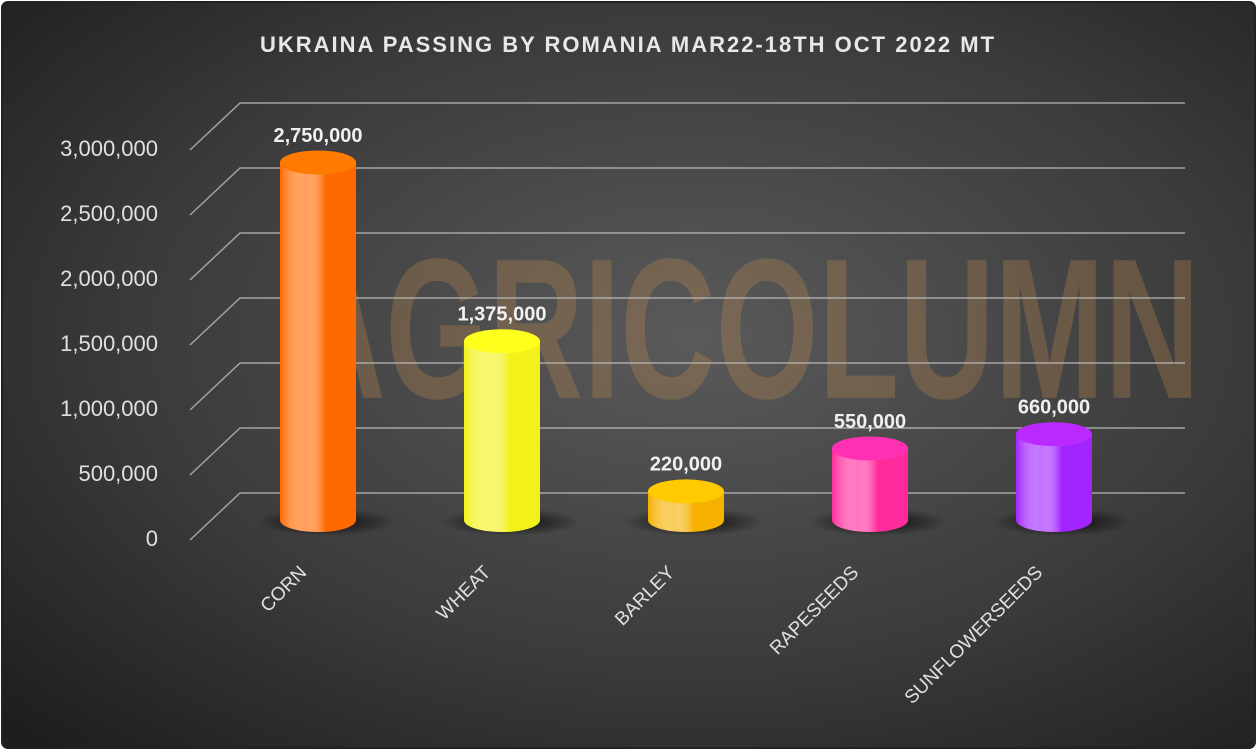  I want to click on y-tick-label: 500,000, so click(118, 473).